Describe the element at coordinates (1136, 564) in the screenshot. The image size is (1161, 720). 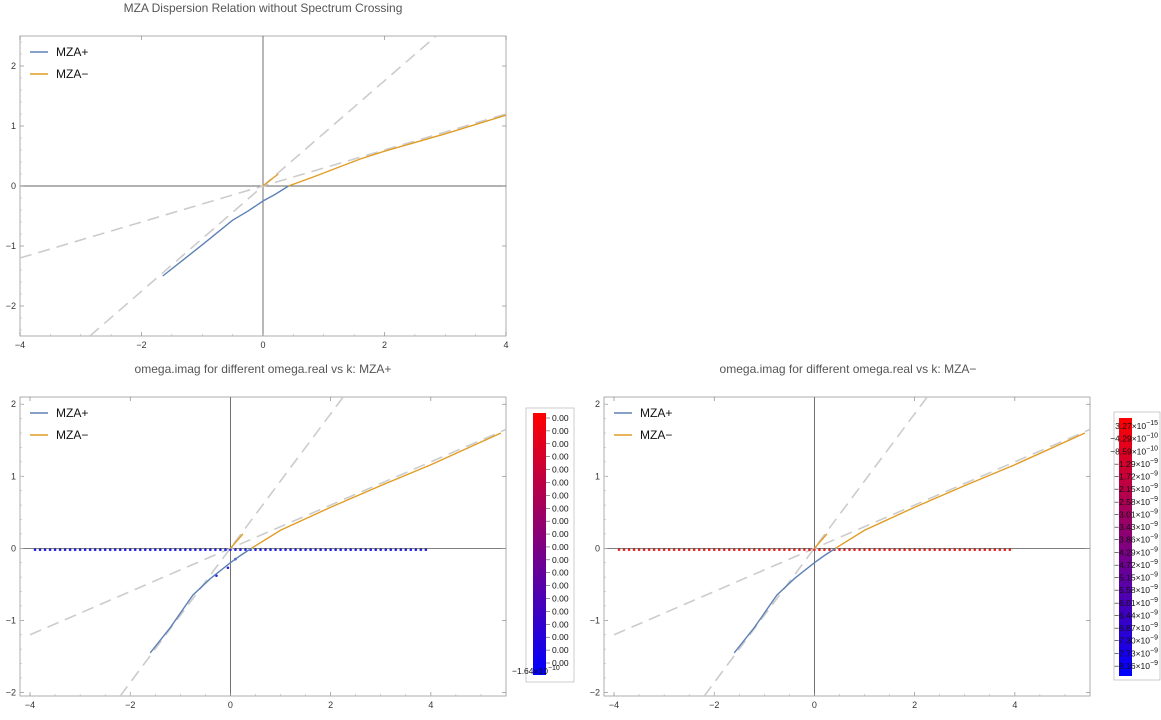
I see `chart3-colorbar-tick-label: −4.72×10⁻⁹` at that location.